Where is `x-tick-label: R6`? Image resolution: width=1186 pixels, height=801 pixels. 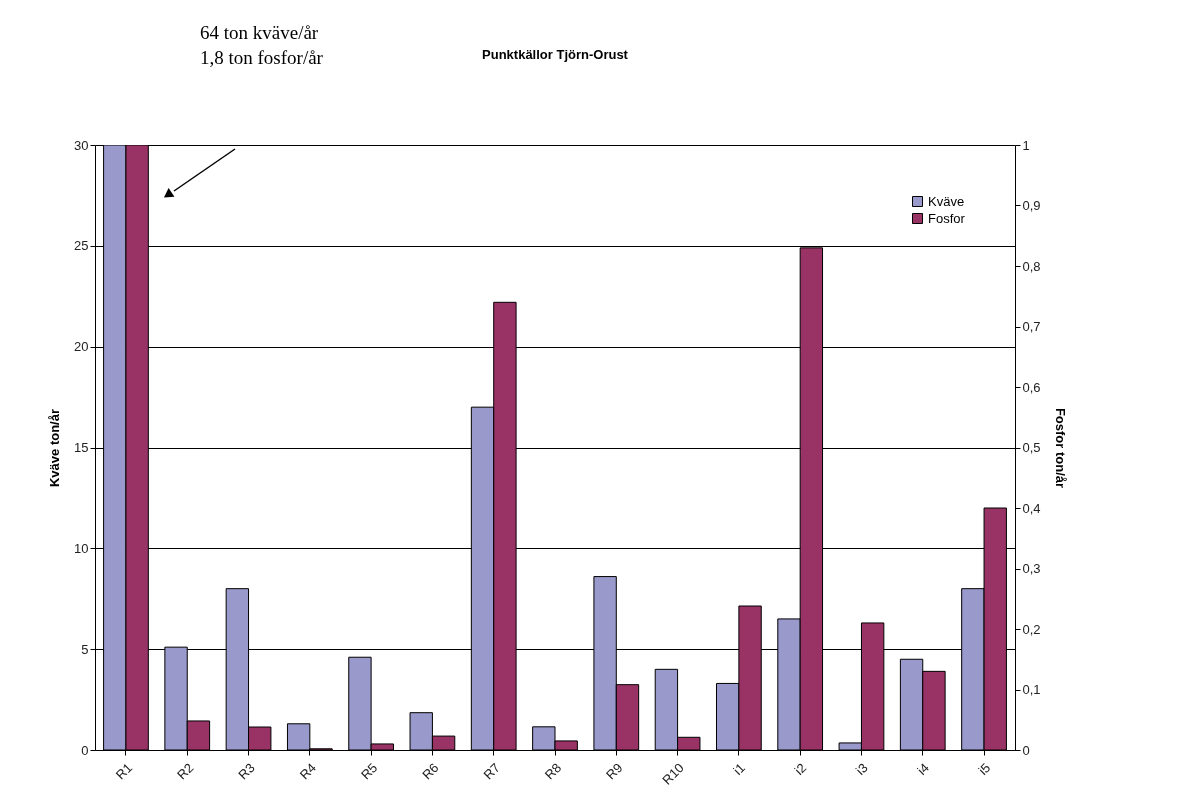
x-tick-label: R6 is located at coordinates (430, 771).